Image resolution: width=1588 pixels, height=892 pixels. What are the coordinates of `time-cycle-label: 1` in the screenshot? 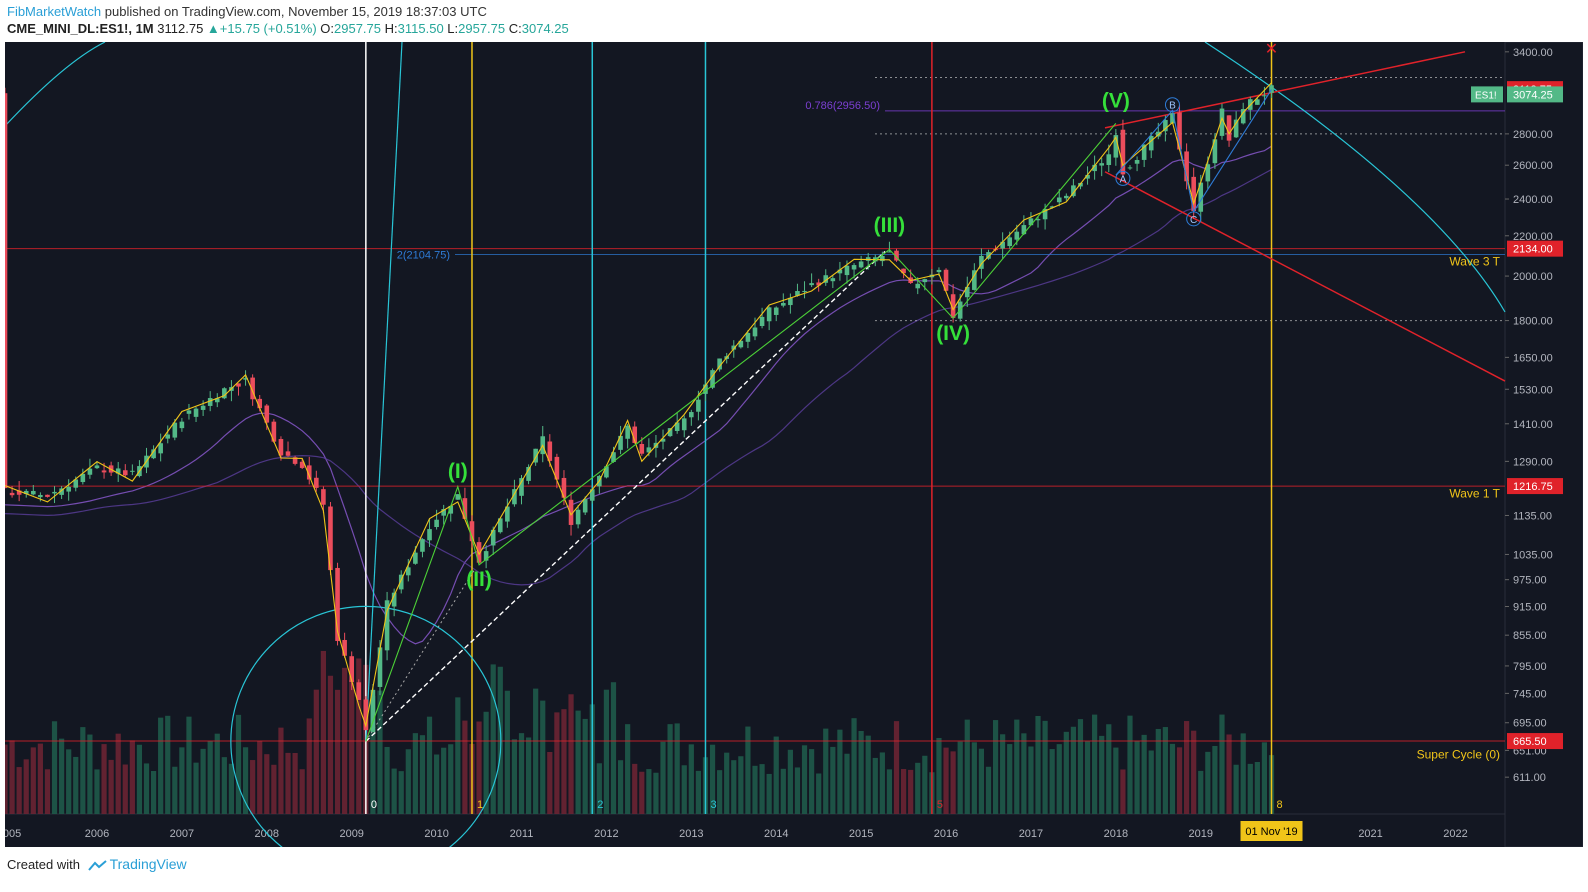 It's located at (480, 805).